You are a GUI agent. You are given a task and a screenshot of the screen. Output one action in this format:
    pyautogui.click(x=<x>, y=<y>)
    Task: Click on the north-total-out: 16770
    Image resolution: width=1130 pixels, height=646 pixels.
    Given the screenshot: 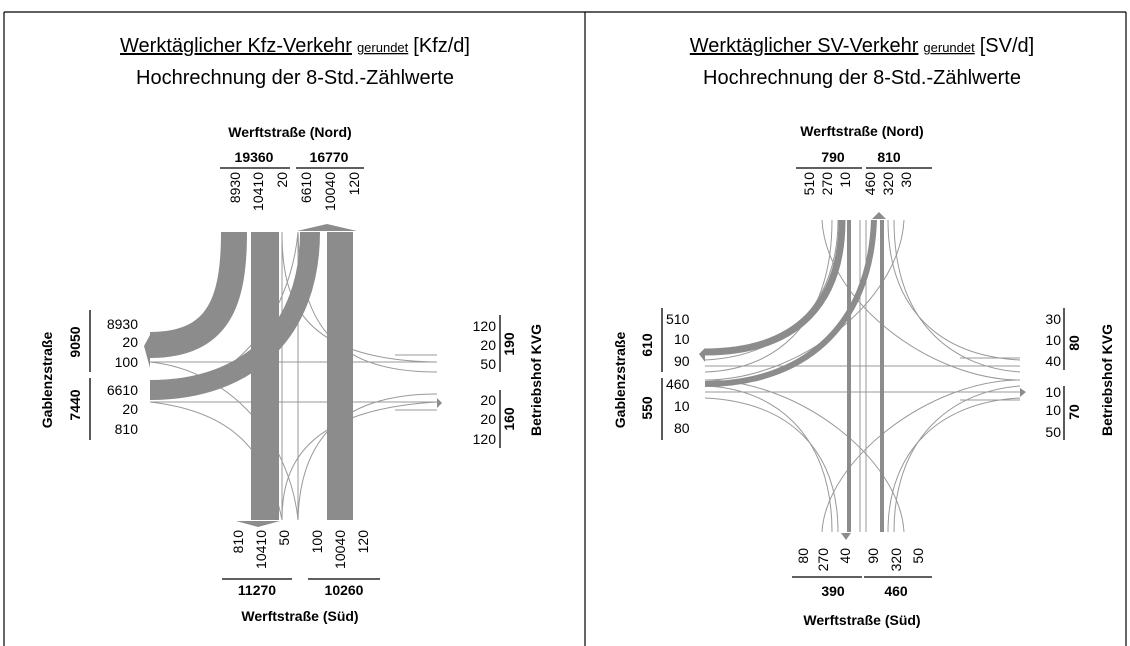 What is the action you would take?
    pyautogui.click(x=329, y=157)
    